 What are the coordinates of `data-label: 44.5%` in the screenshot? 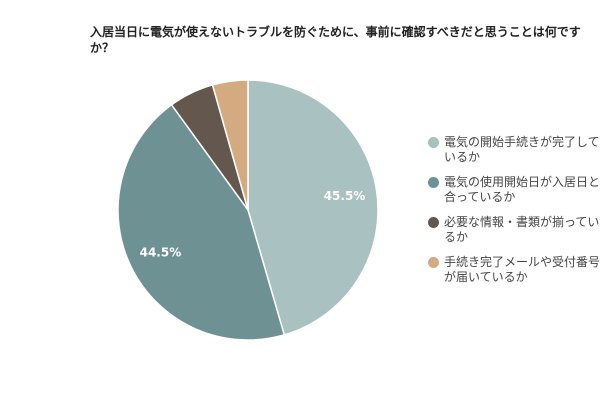 It's located at (161, 252).